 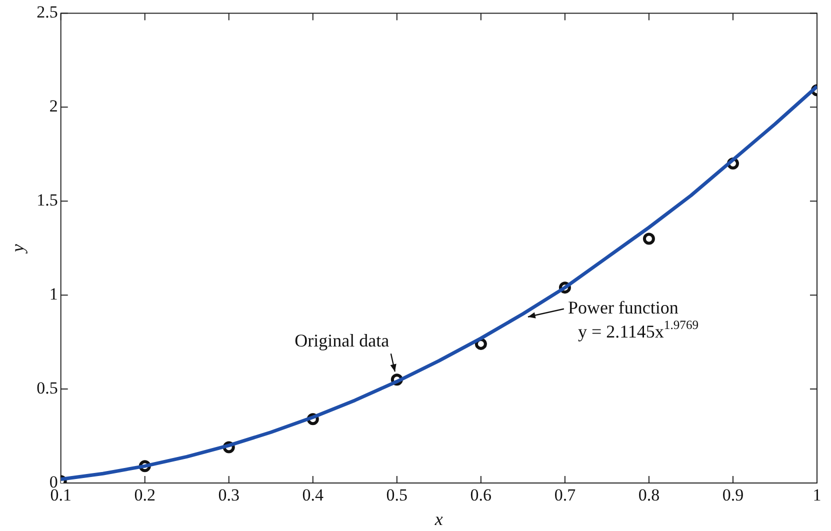 What do you see at coordinates (313, 495) in the screenshot?
I see `x-tick-label: 0.4` at bounding box center [313, 495].